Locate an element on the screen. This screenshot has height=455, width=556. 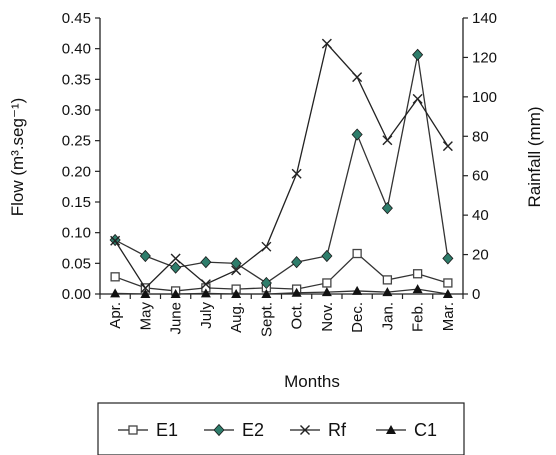
x-tick-label: July is located at coordinates (206, 315).